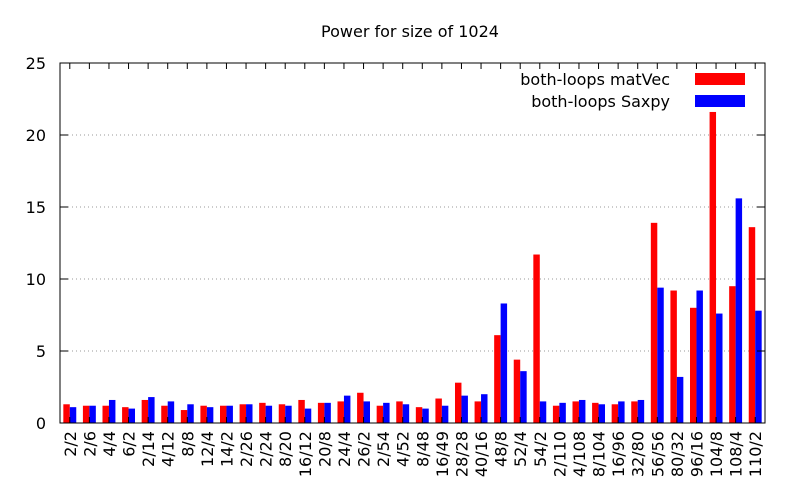  Describe the element at coordinates (696, 454) in the screenshot. I see `x-tick-label: 96/16` at that location.